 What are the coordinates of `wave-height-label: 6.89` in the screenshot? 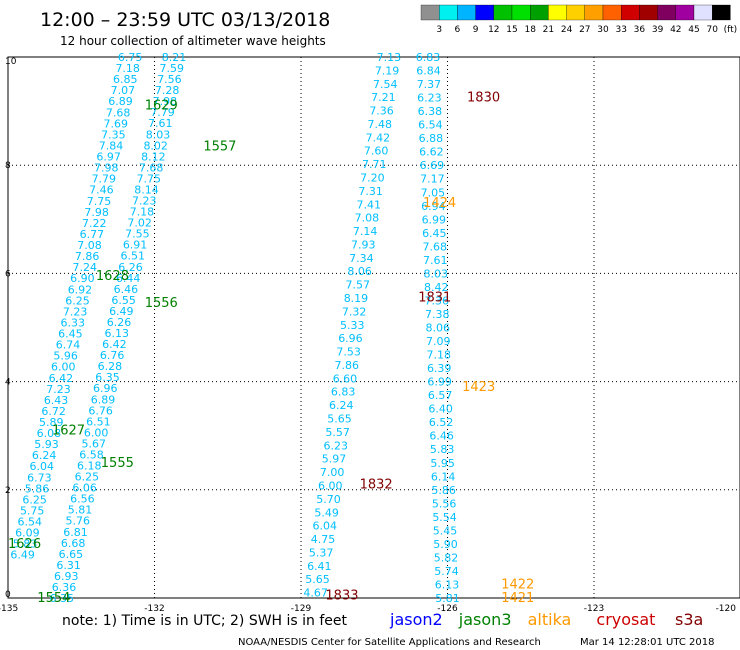 It's located at (120, 101).